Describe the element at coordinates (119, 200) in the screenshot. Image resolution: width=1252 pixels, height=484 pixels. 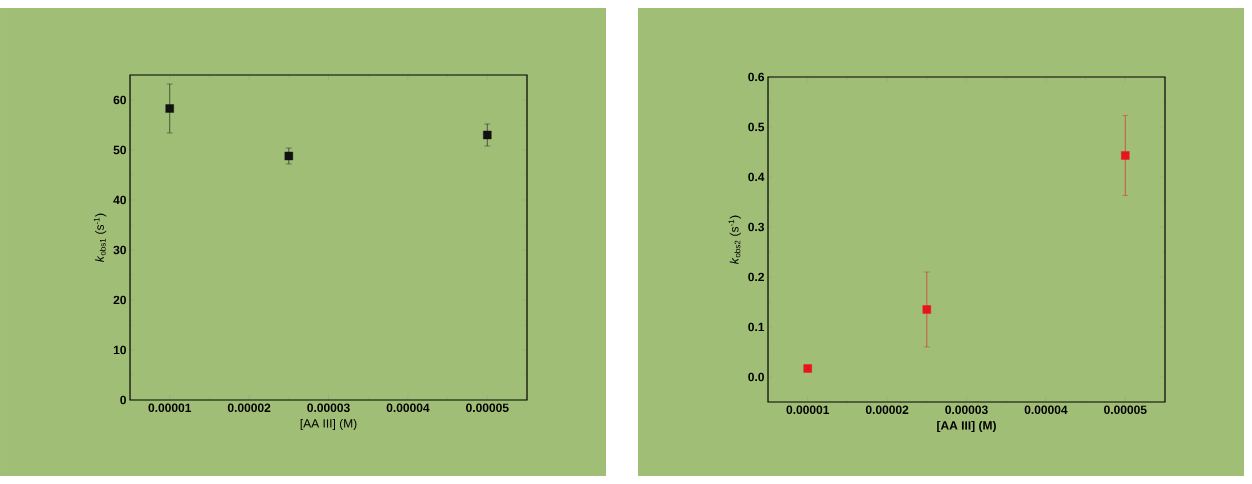
I see `y-tick-label: 40` at that location.